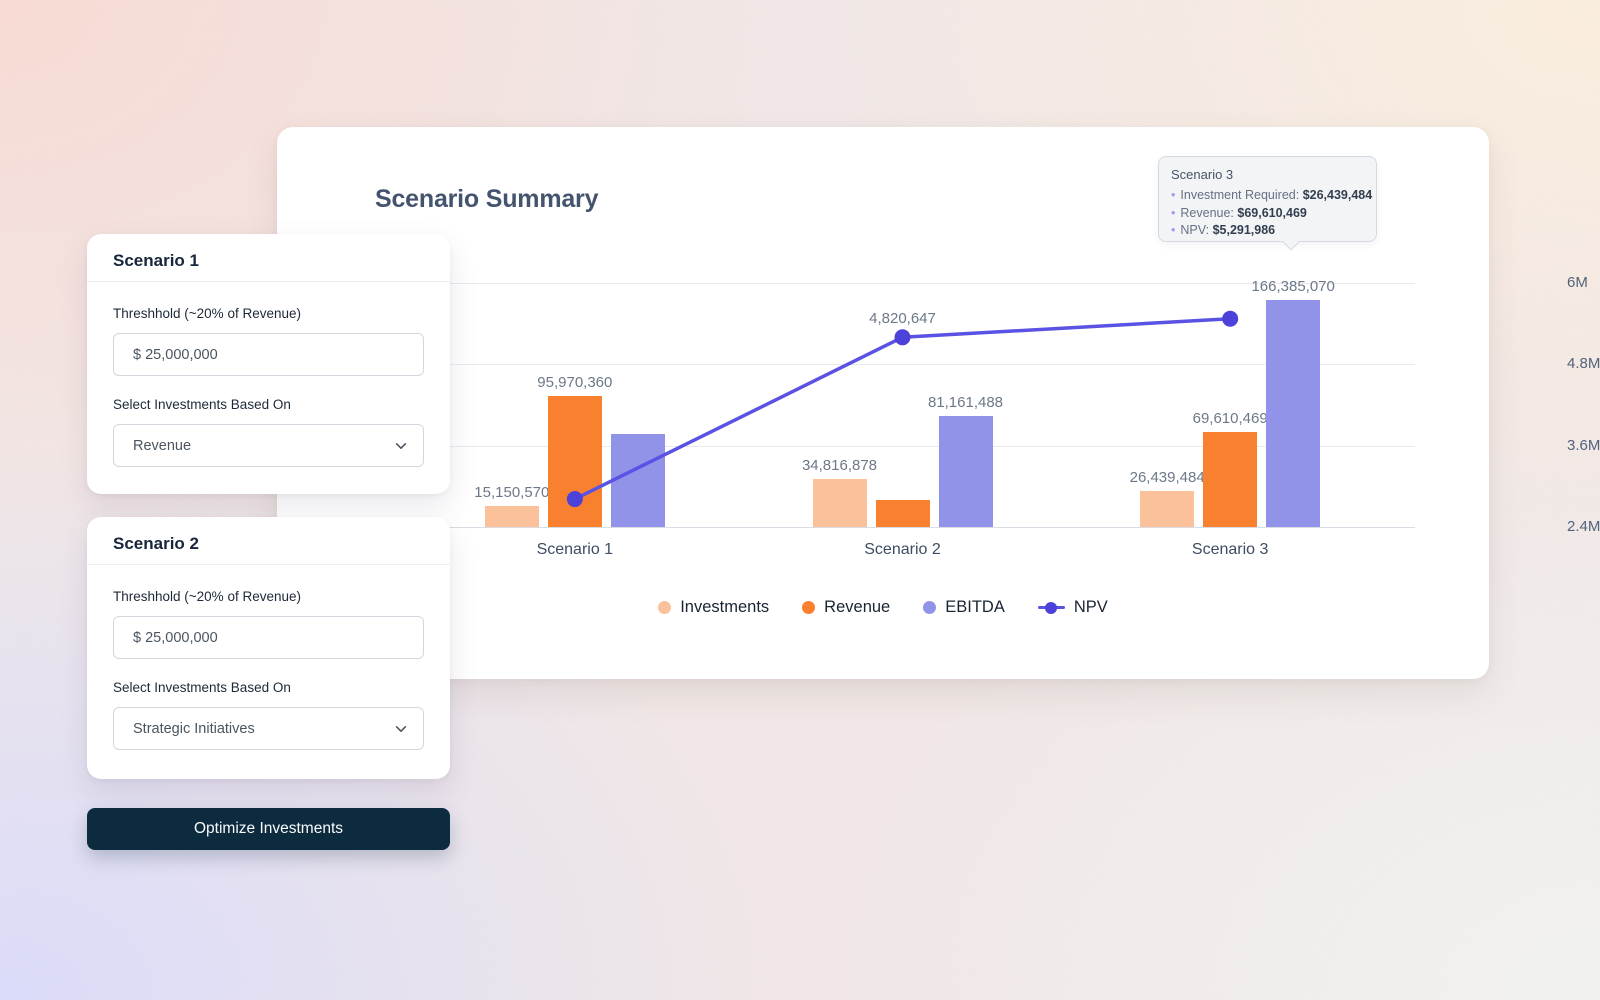  What do you see at coordinates (902, 549) in the screenshot?
I see `x-axis-category-label: Scenario 2` at bounding box center [902, 549].